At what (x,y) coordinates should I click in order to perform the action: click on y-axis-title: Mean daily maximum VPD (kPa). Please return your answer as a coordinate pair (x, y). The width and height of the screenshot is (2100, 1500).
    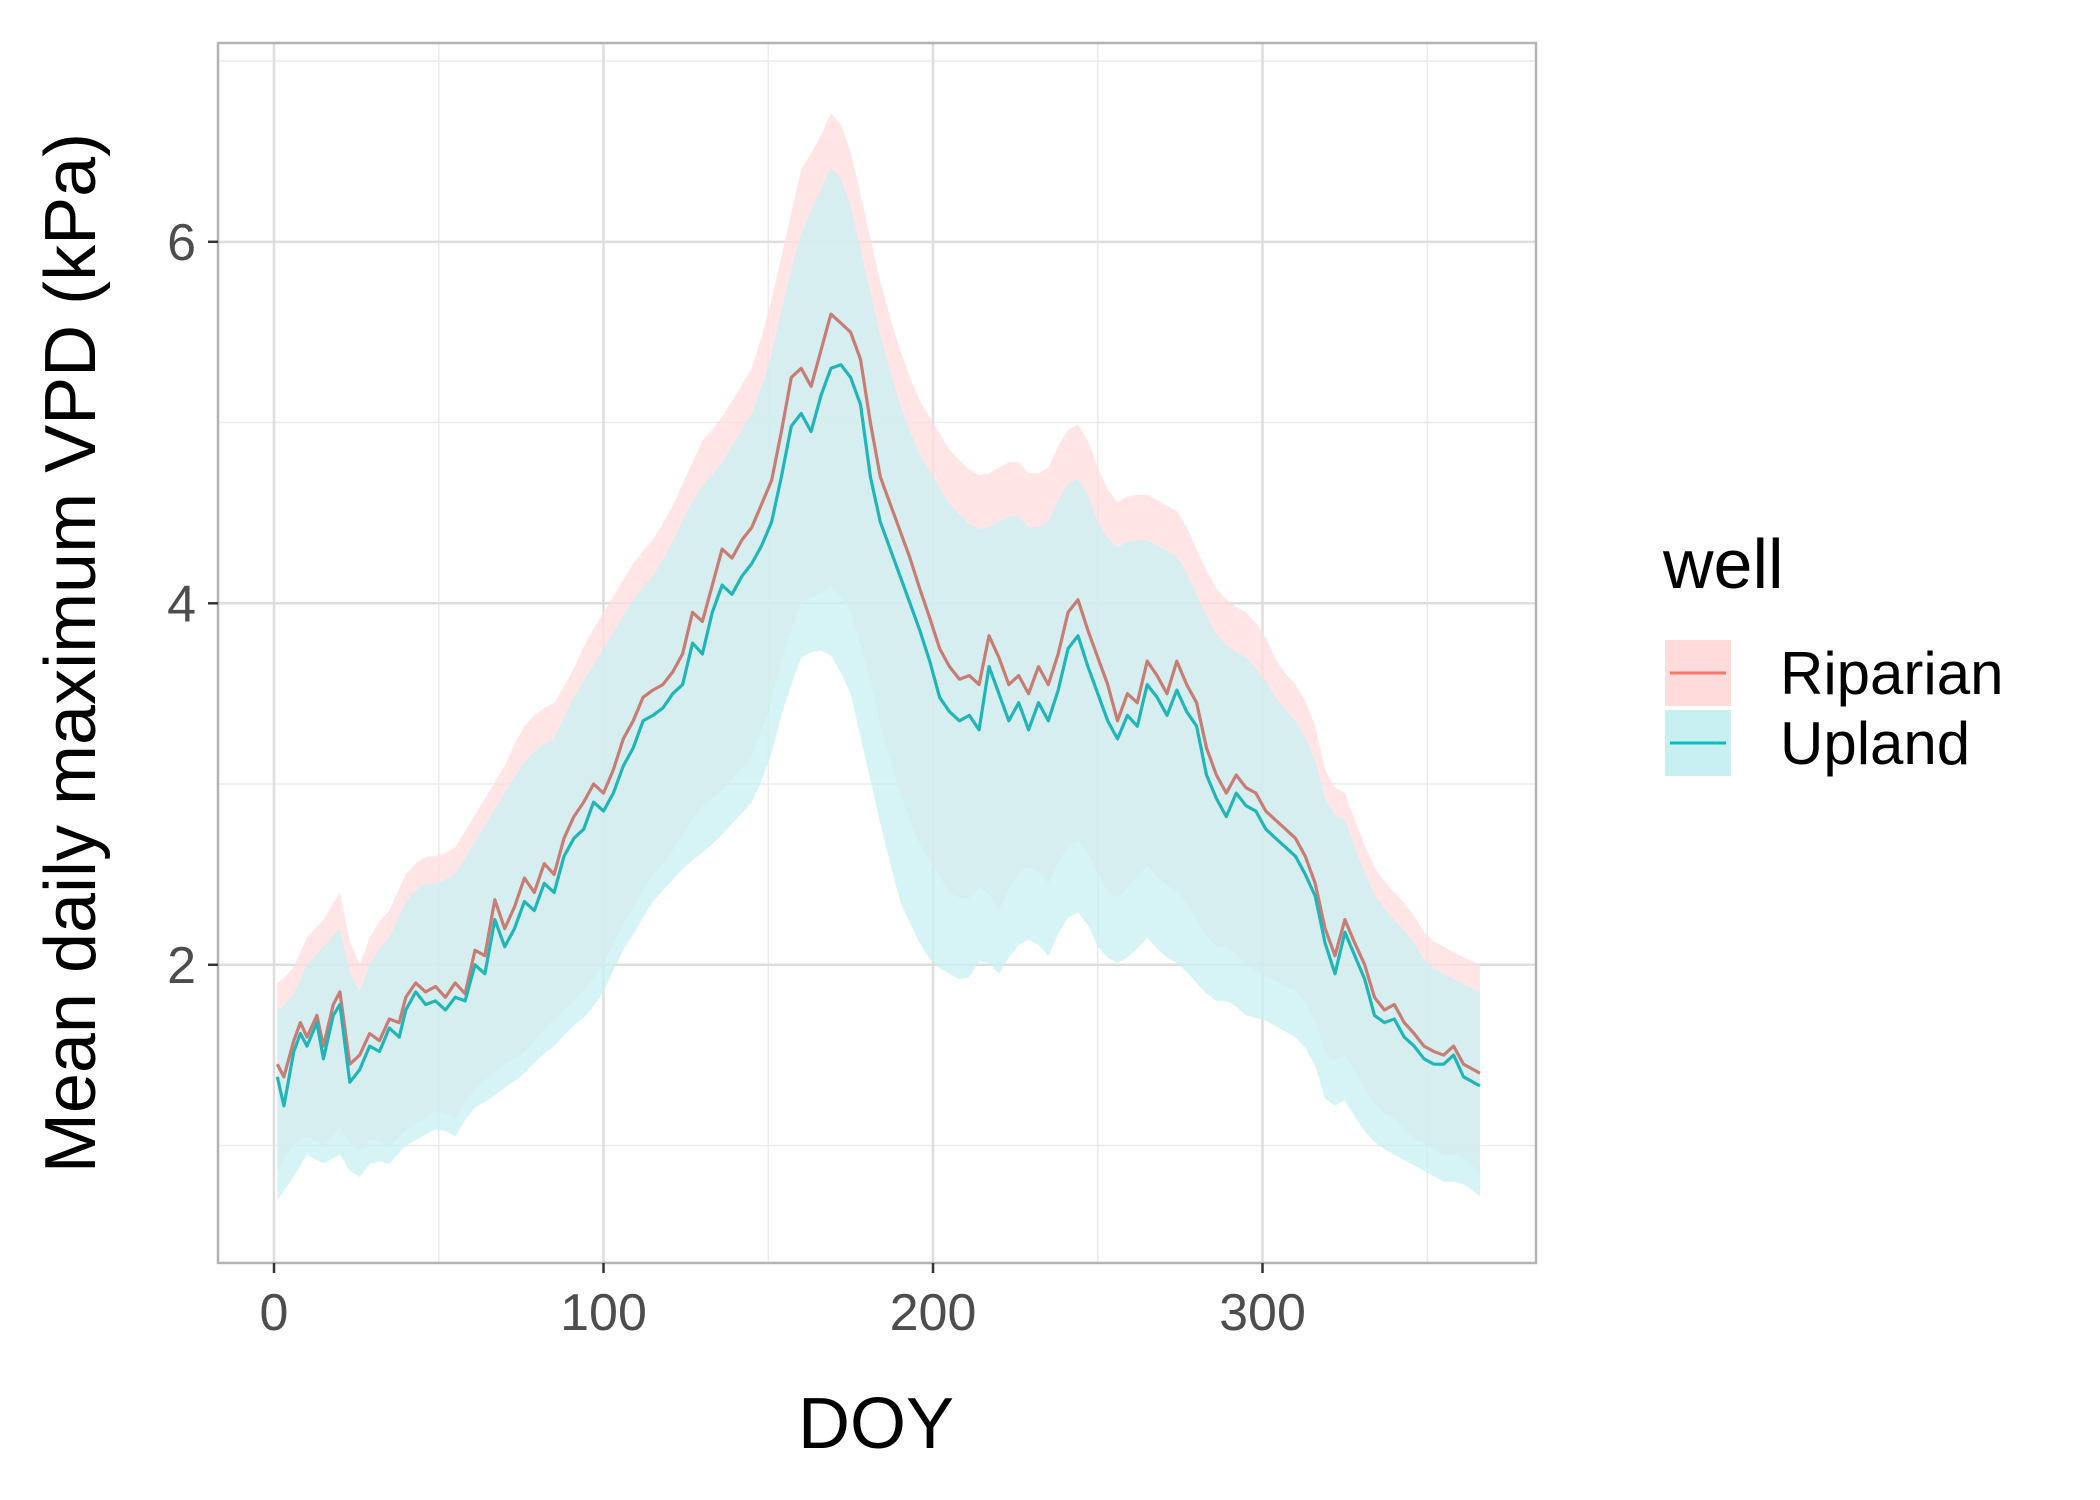
    Looking at the image, I should click on (71, 653).